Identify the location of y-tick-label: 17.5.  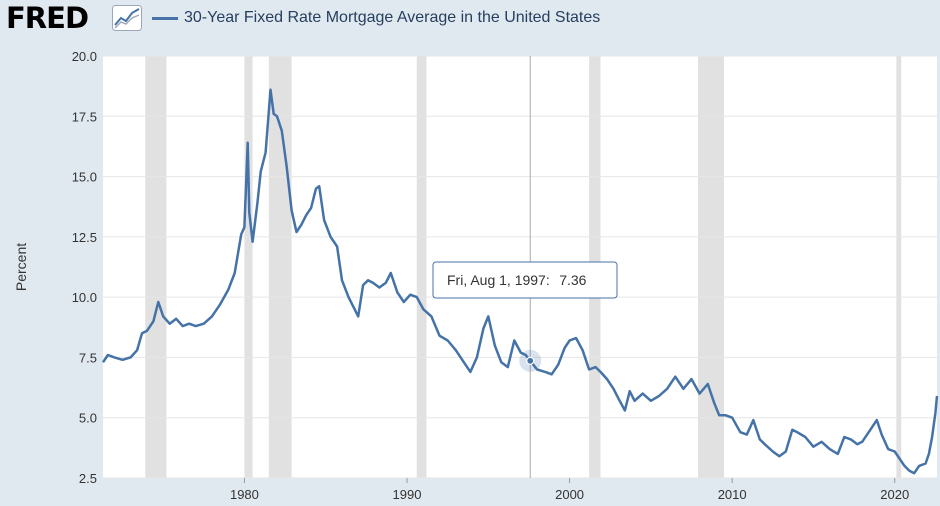
(84, 116).